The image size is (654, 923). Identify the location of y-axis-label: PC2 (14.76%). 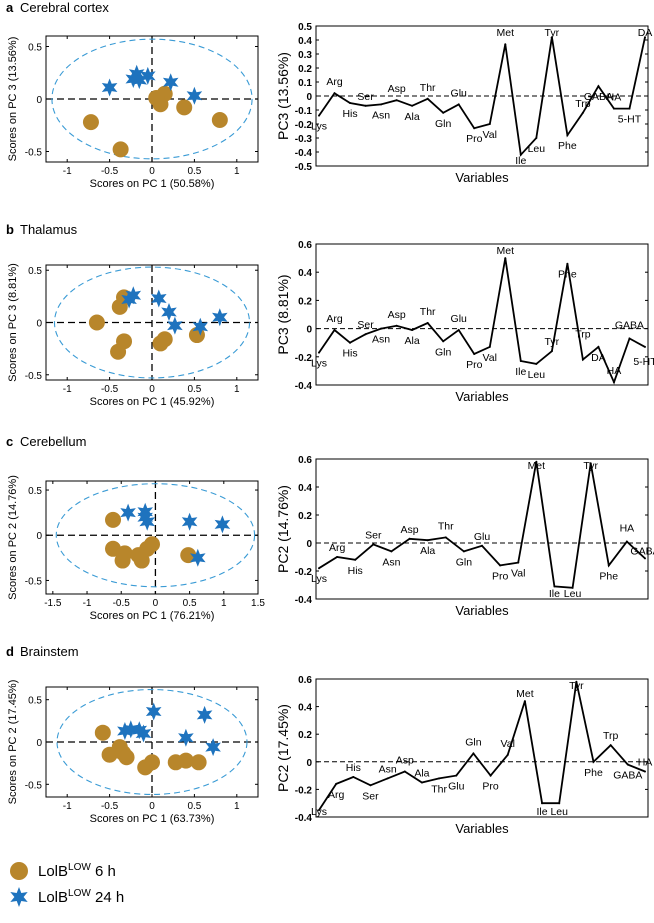
(283, 529).